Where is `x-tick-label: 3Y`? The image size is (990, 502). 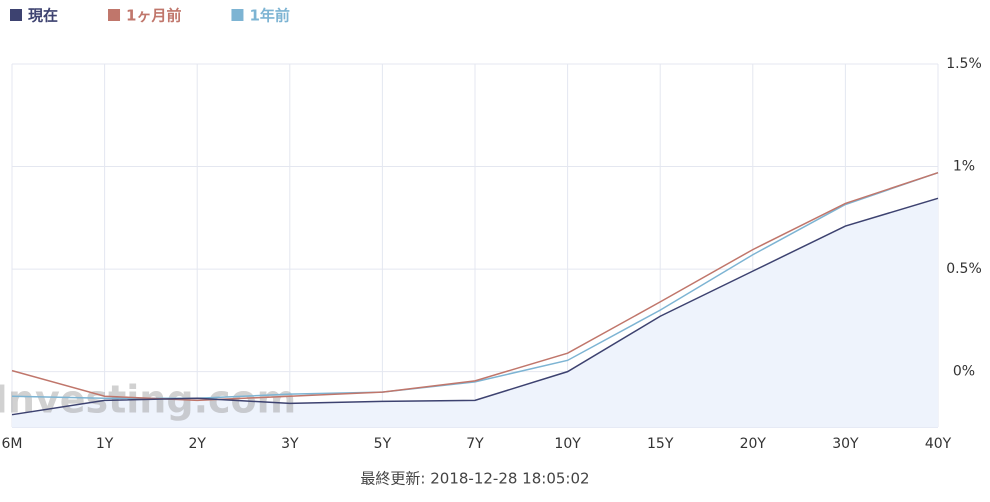
x-tick-label: 3Y is located at coordinates (290, 444).